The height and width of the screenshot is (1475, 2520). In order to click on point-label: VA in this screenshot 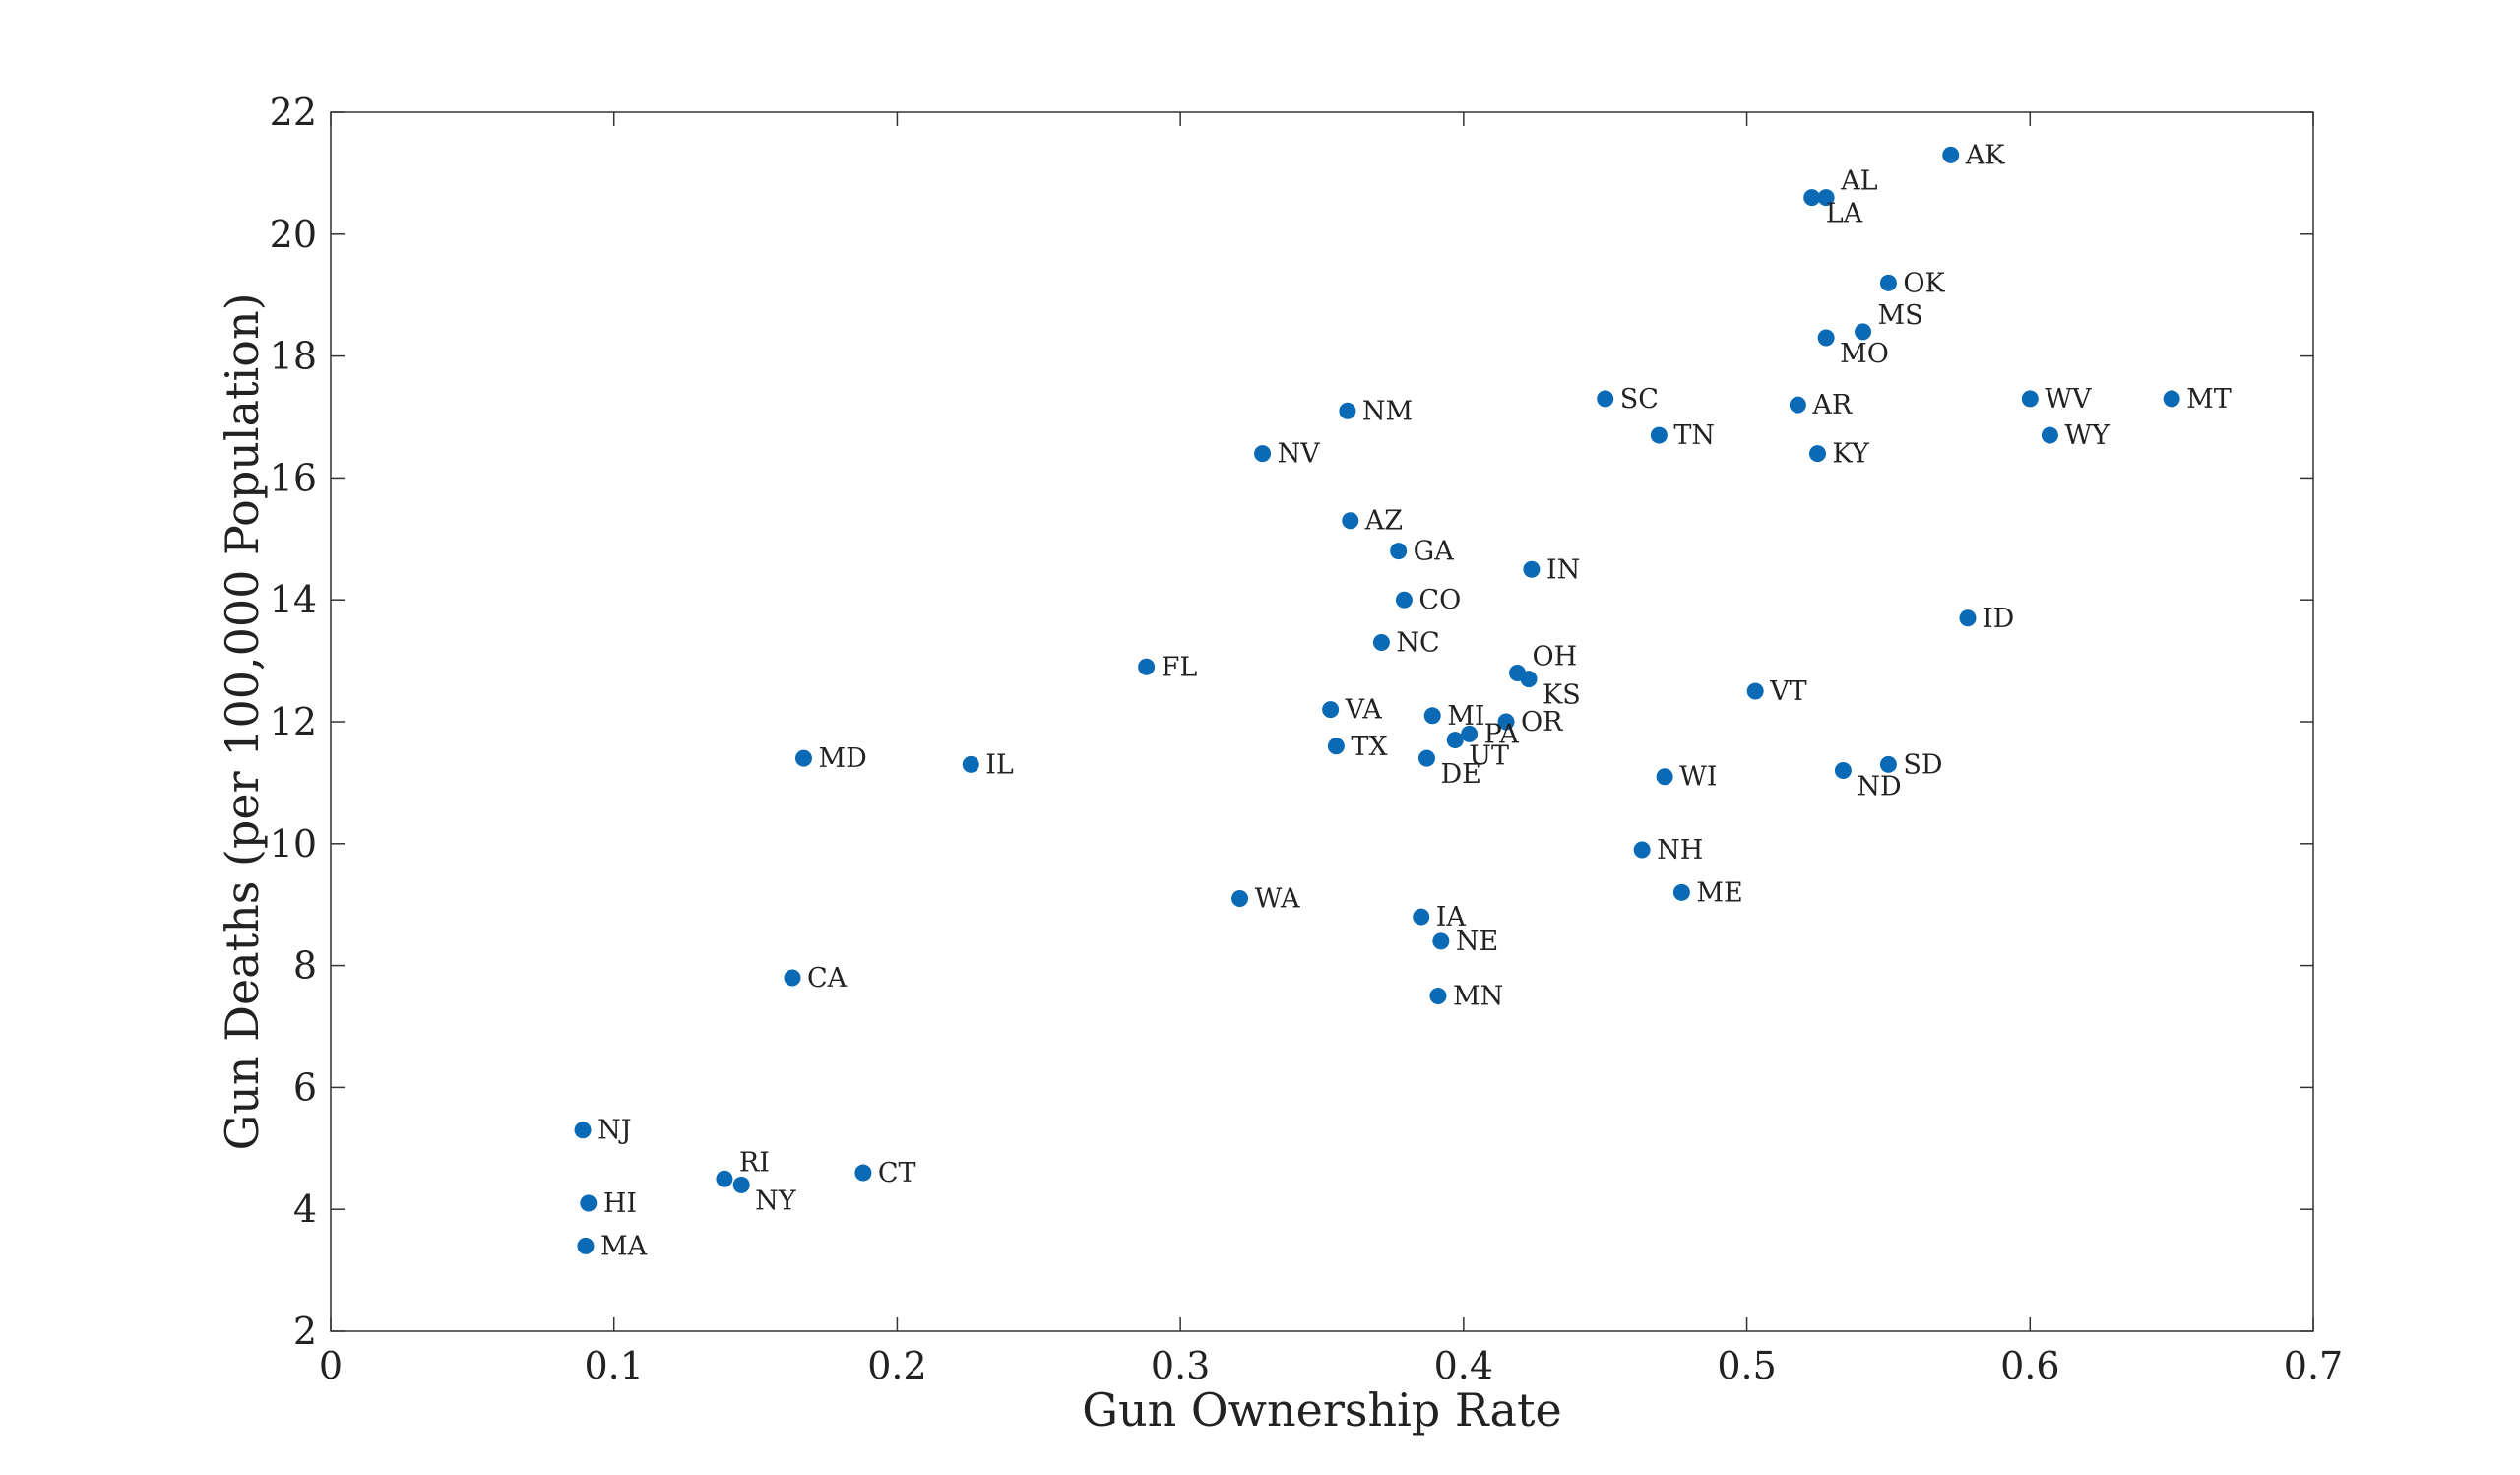, I will do `click(1364, 710)`.